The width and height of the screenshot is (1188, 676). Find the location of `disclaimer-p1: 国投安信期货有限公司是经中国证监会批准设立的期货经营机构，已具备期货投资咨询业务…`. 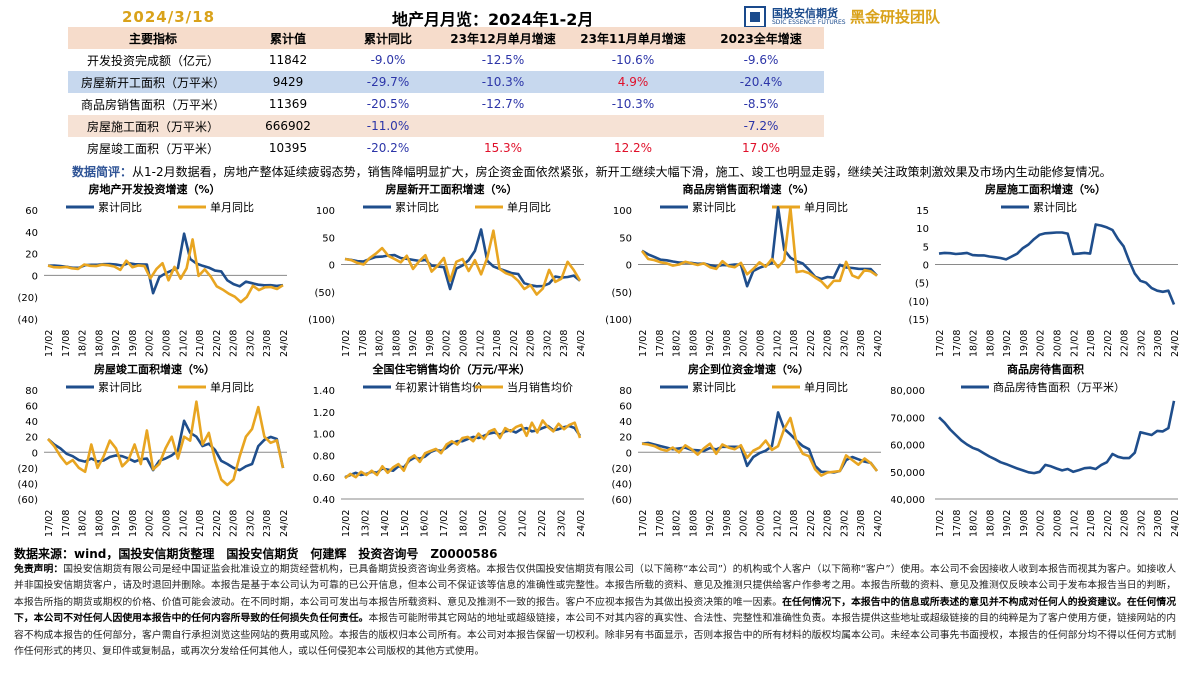

disclaimer-p1: 国投安信期货有限公司是经中国证监会批准设立的期货经营机构，已具备期货投资咨询业务… is located at coordinates (595, 586).